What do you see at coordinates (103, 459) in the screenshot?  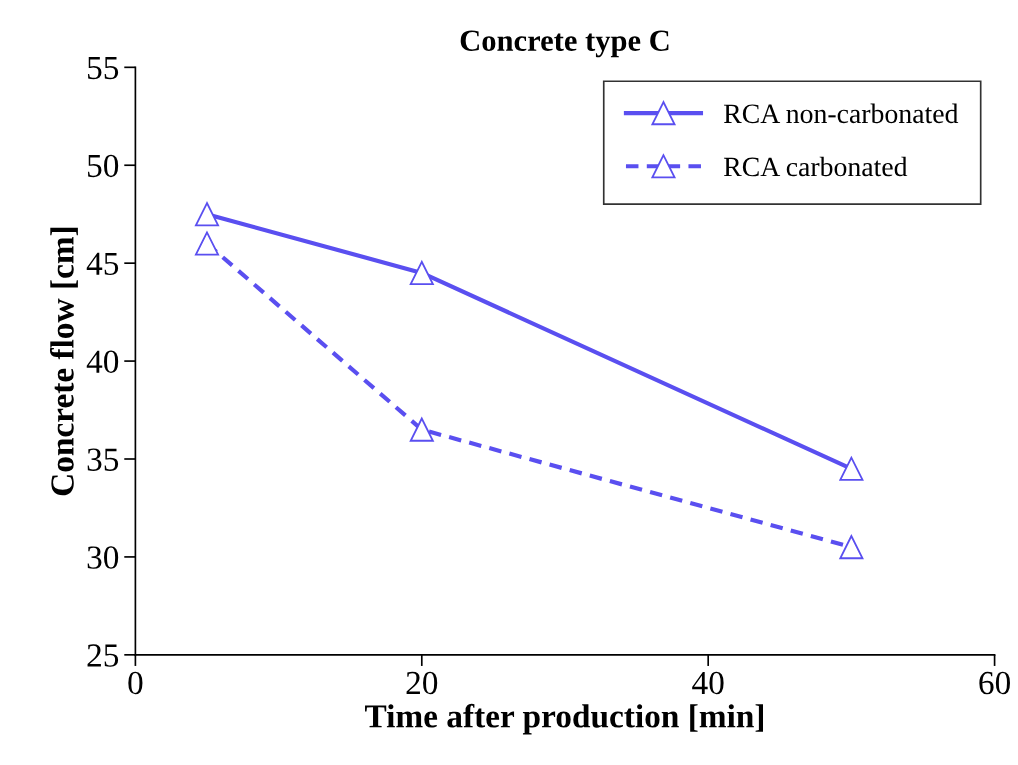 I see `y-tick-label: 35` at bounding box center [103, 459].